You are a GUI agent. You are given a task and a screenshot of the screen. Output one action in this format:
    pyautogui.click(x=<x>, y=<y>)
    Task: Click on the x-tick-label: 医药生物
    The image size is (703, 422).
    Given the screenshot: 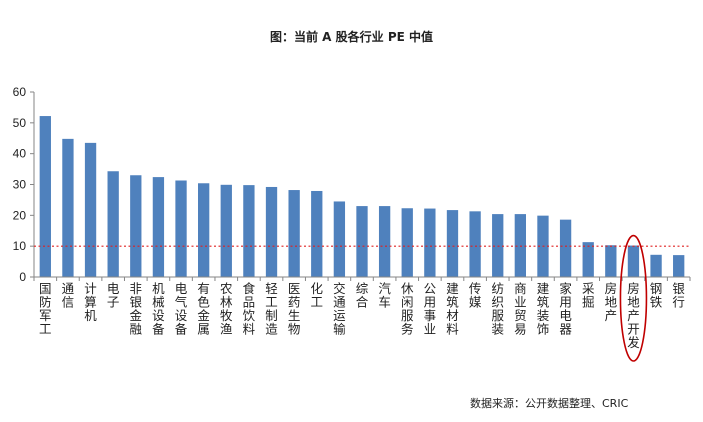 What is the action you would take?
    pyautogui.click(x=294, y=309)
    